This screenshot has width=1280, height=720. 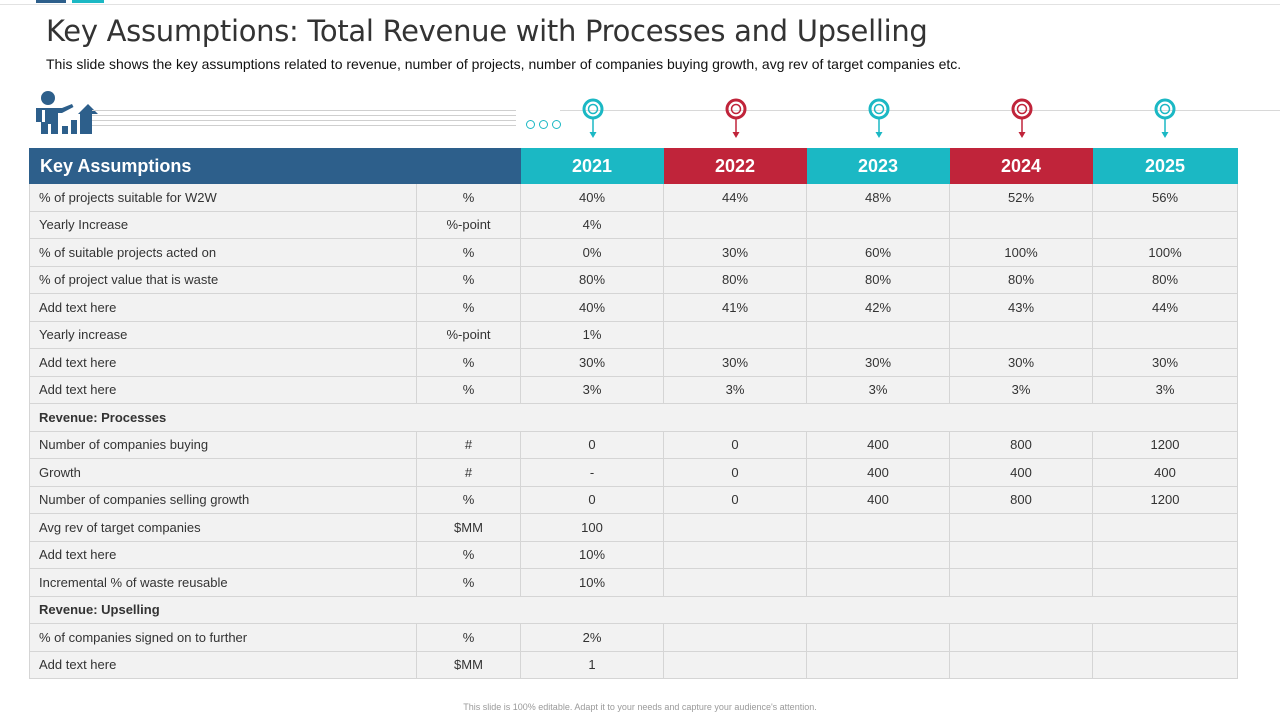 I want to click on cell-2024: 400, so click(x=1021, y=472).